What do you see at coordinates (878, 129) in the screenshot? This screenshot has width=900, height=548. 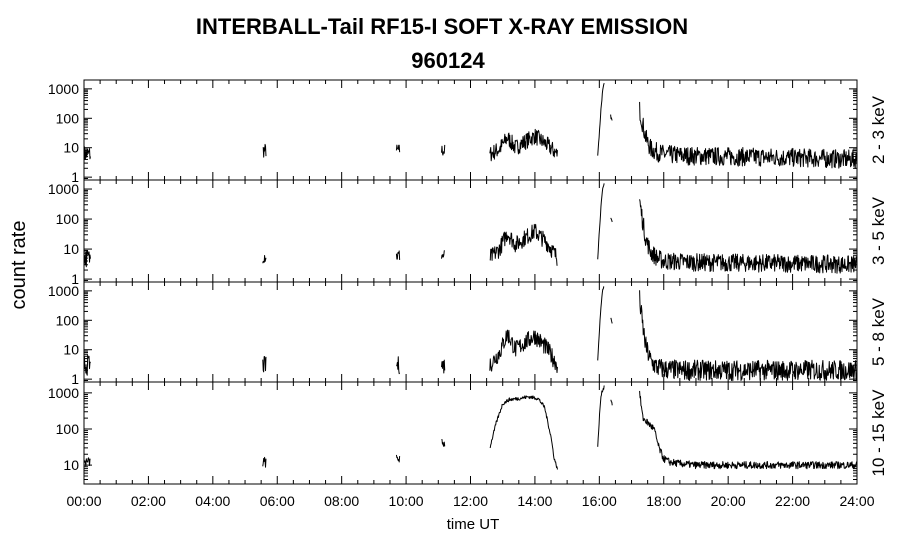 I see `channel-label: 2 - 3 keV` at bounding box center [878, 129].